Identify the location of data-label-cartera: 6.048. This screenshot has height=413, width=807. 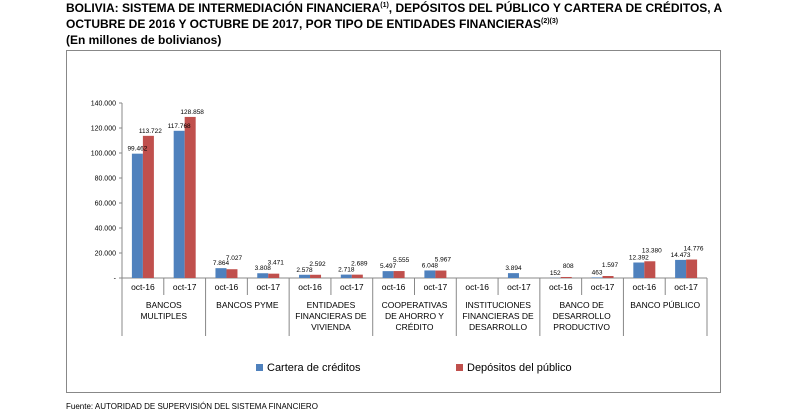
(430, 265).